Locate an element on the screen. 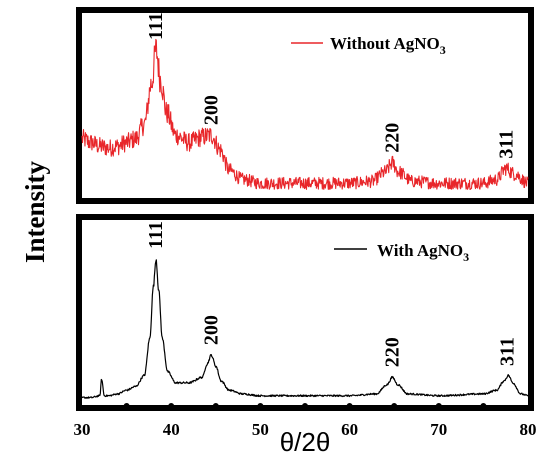 The image size is (538, 461). x-axis-title: θ/2θ is located at coordinates (305, 442).